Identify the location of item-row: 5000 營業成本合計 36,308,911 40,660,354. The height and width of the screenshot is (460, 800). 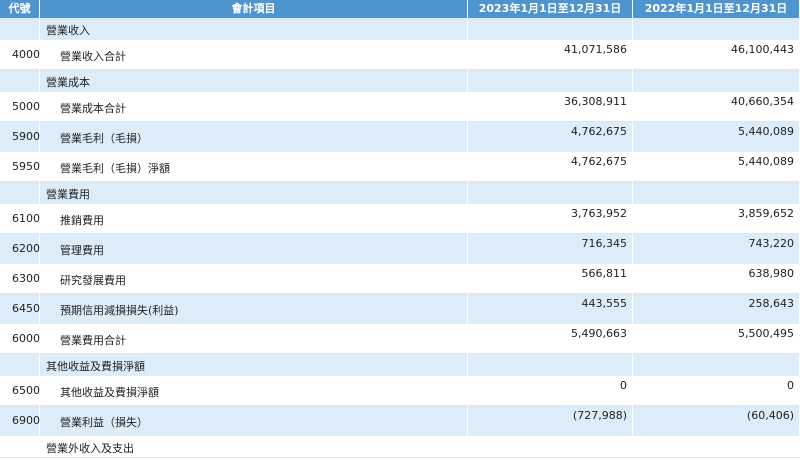
(400, 107).